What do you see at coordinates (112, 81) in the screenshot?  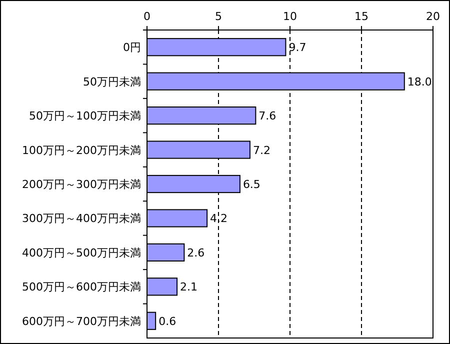 I see `y-tick-label: 50万円未満` at bounding box center [112, 81].